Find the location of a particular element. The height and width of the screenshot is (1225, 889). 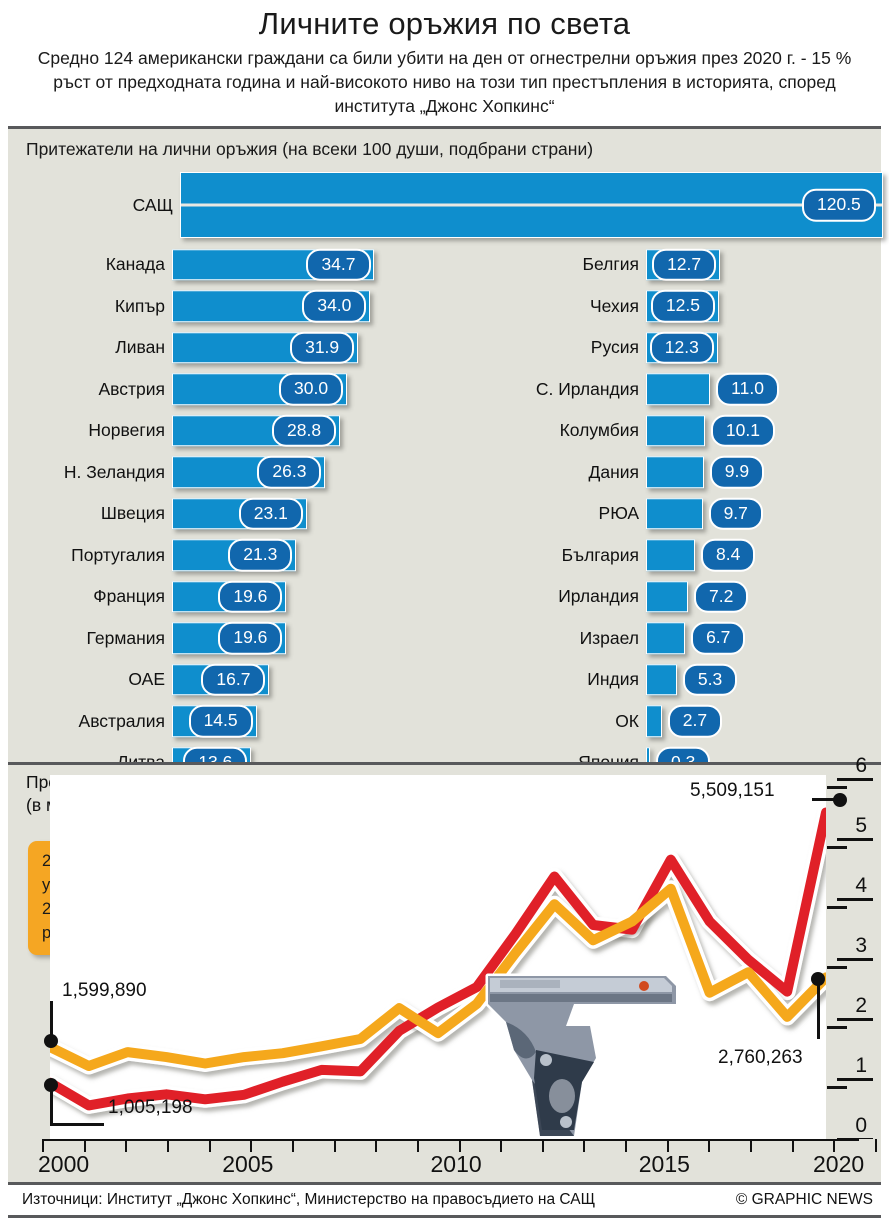

bar-row: ОК 2.7 is located at coordinates (690, 722).